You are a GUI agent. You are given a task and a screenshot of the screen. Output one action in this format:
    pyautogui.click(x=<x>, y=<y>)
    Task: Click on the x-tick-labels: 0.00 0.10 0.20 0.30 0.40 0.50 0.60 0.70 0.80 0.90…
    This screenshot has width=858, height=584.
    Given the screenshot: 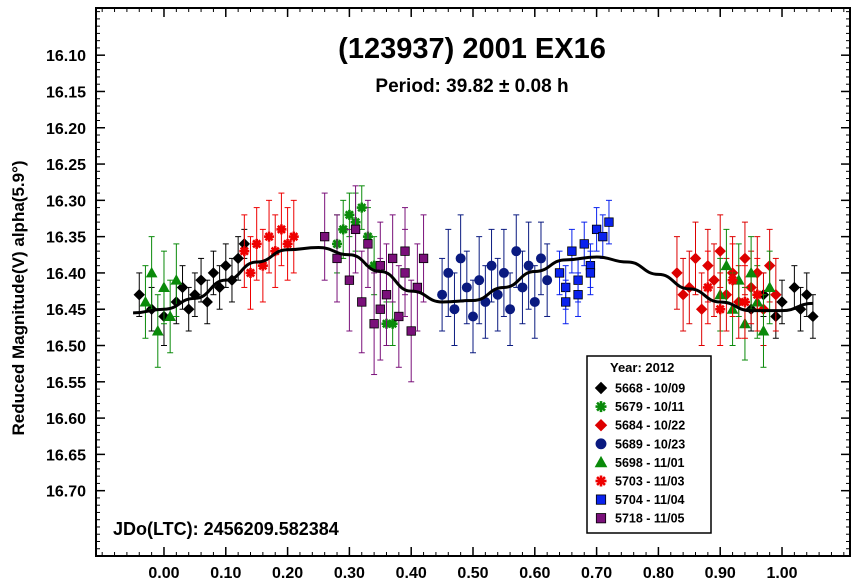 What is the action you would take?
    pyautogui.click(x=472, y=573)
    